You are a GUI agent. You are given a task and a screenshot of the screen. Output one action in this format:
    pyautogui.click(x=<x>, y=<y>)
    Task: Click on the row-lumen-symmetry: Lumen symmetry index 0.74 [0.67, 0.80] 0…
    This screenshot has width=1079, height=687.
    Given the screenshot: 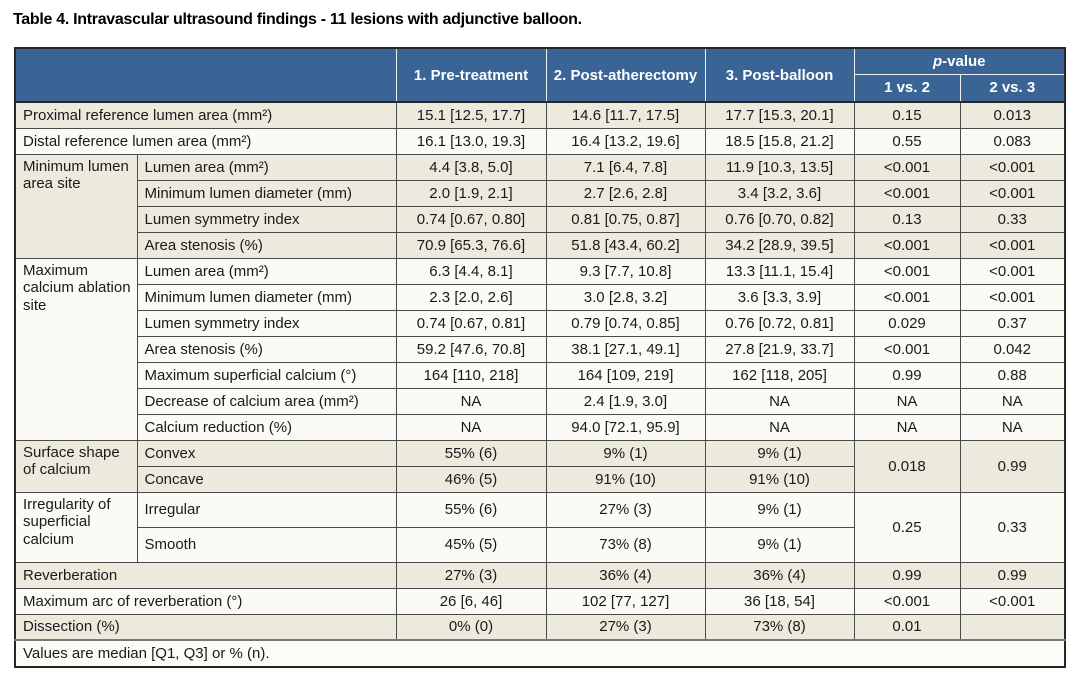 What is the action you would take?
    pyautogui.click(x=540, y=219)
    